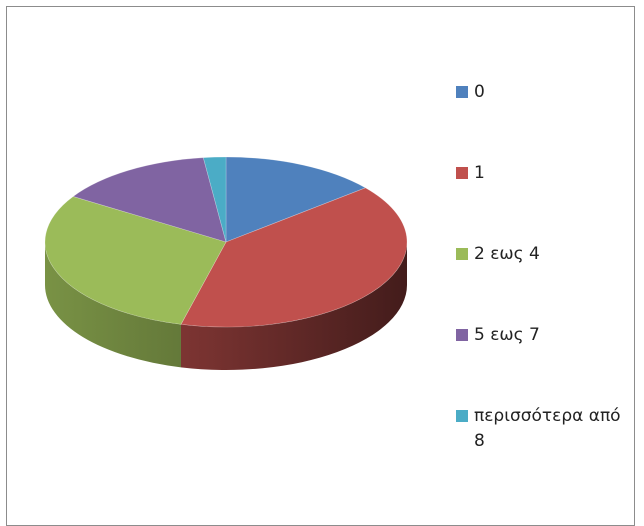  What do you see at coordinates (479, 173) in the screenshot?
I see `legend-label-1: 1` at bounding box center [479, 173].